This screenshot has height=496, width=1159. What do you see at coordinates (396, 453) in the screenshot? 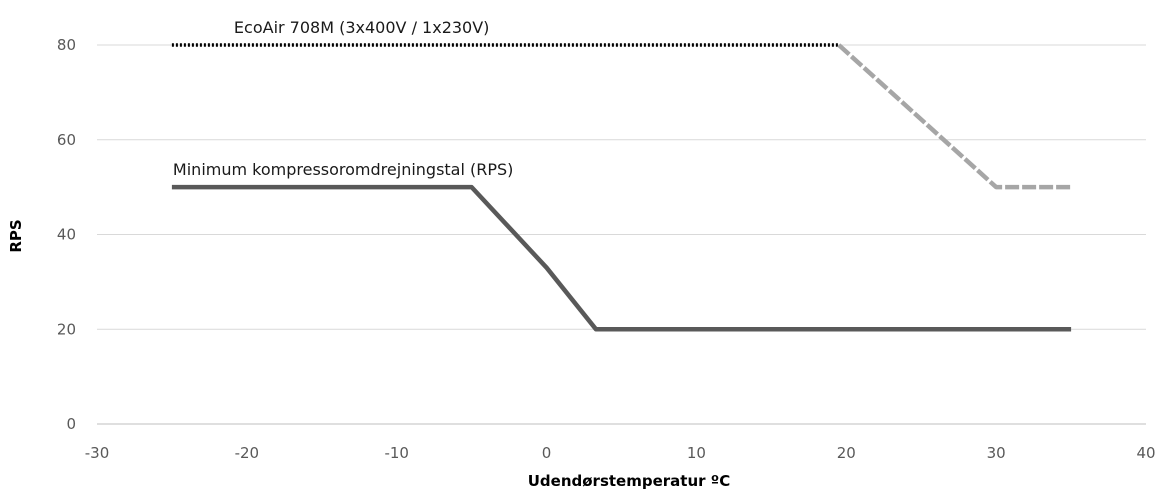
I see `x-tick-label: -10` at bounding box center [396, 453].